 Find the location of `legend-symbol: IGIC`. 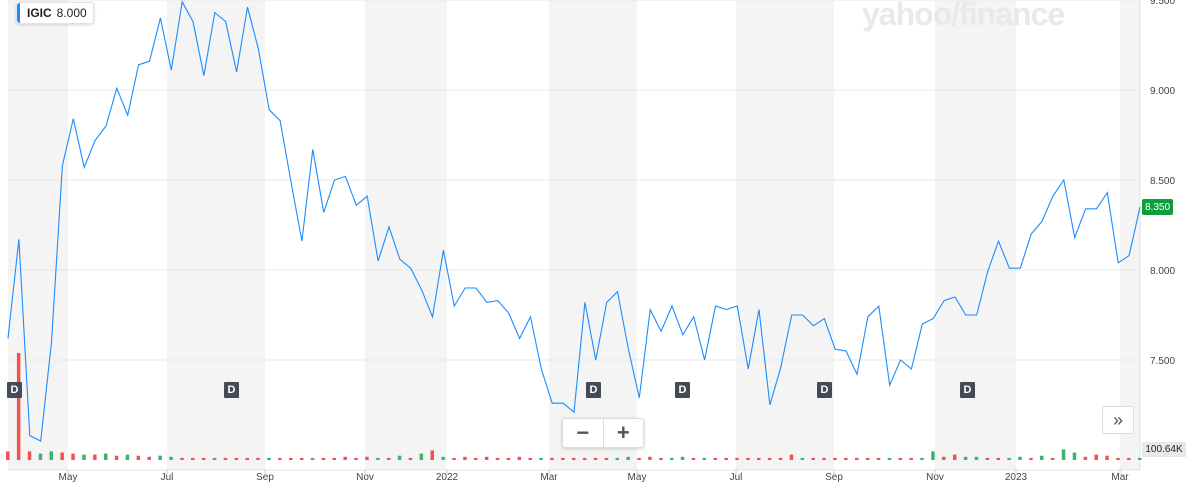

legend-symbol: IGIC is located at coordinates (39, 13).